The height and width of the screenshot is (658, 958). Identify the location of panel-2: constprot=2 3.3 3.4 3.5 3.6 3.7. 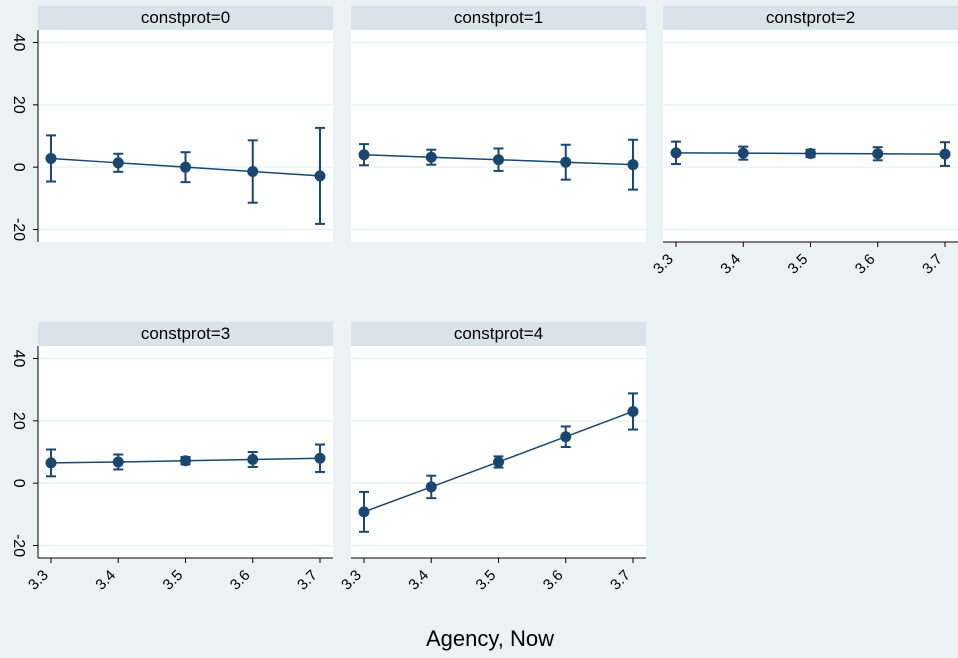
(804, 142).